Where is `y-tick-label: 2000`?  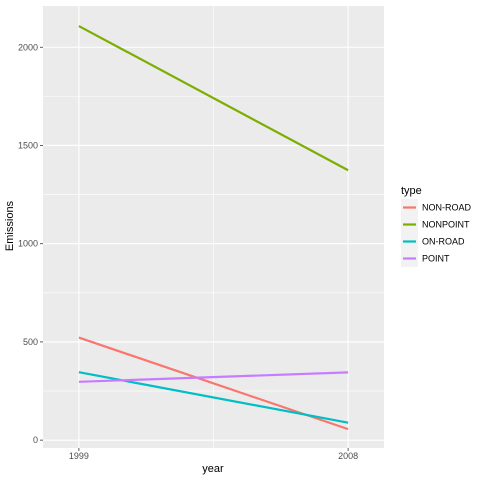 y-tick-label: 2000 is located at coordinates (28, 47).